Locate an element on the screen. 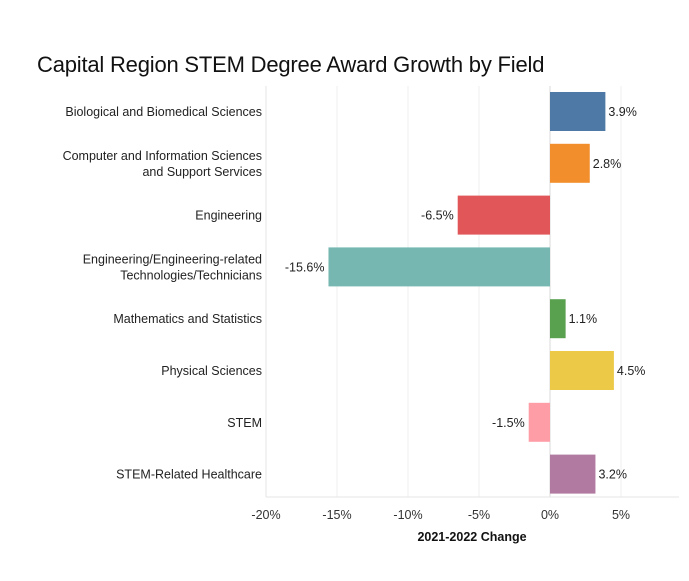  x-axis: -20% -15% -10% -5% 0% 5% is located at coordinates (465, 509).